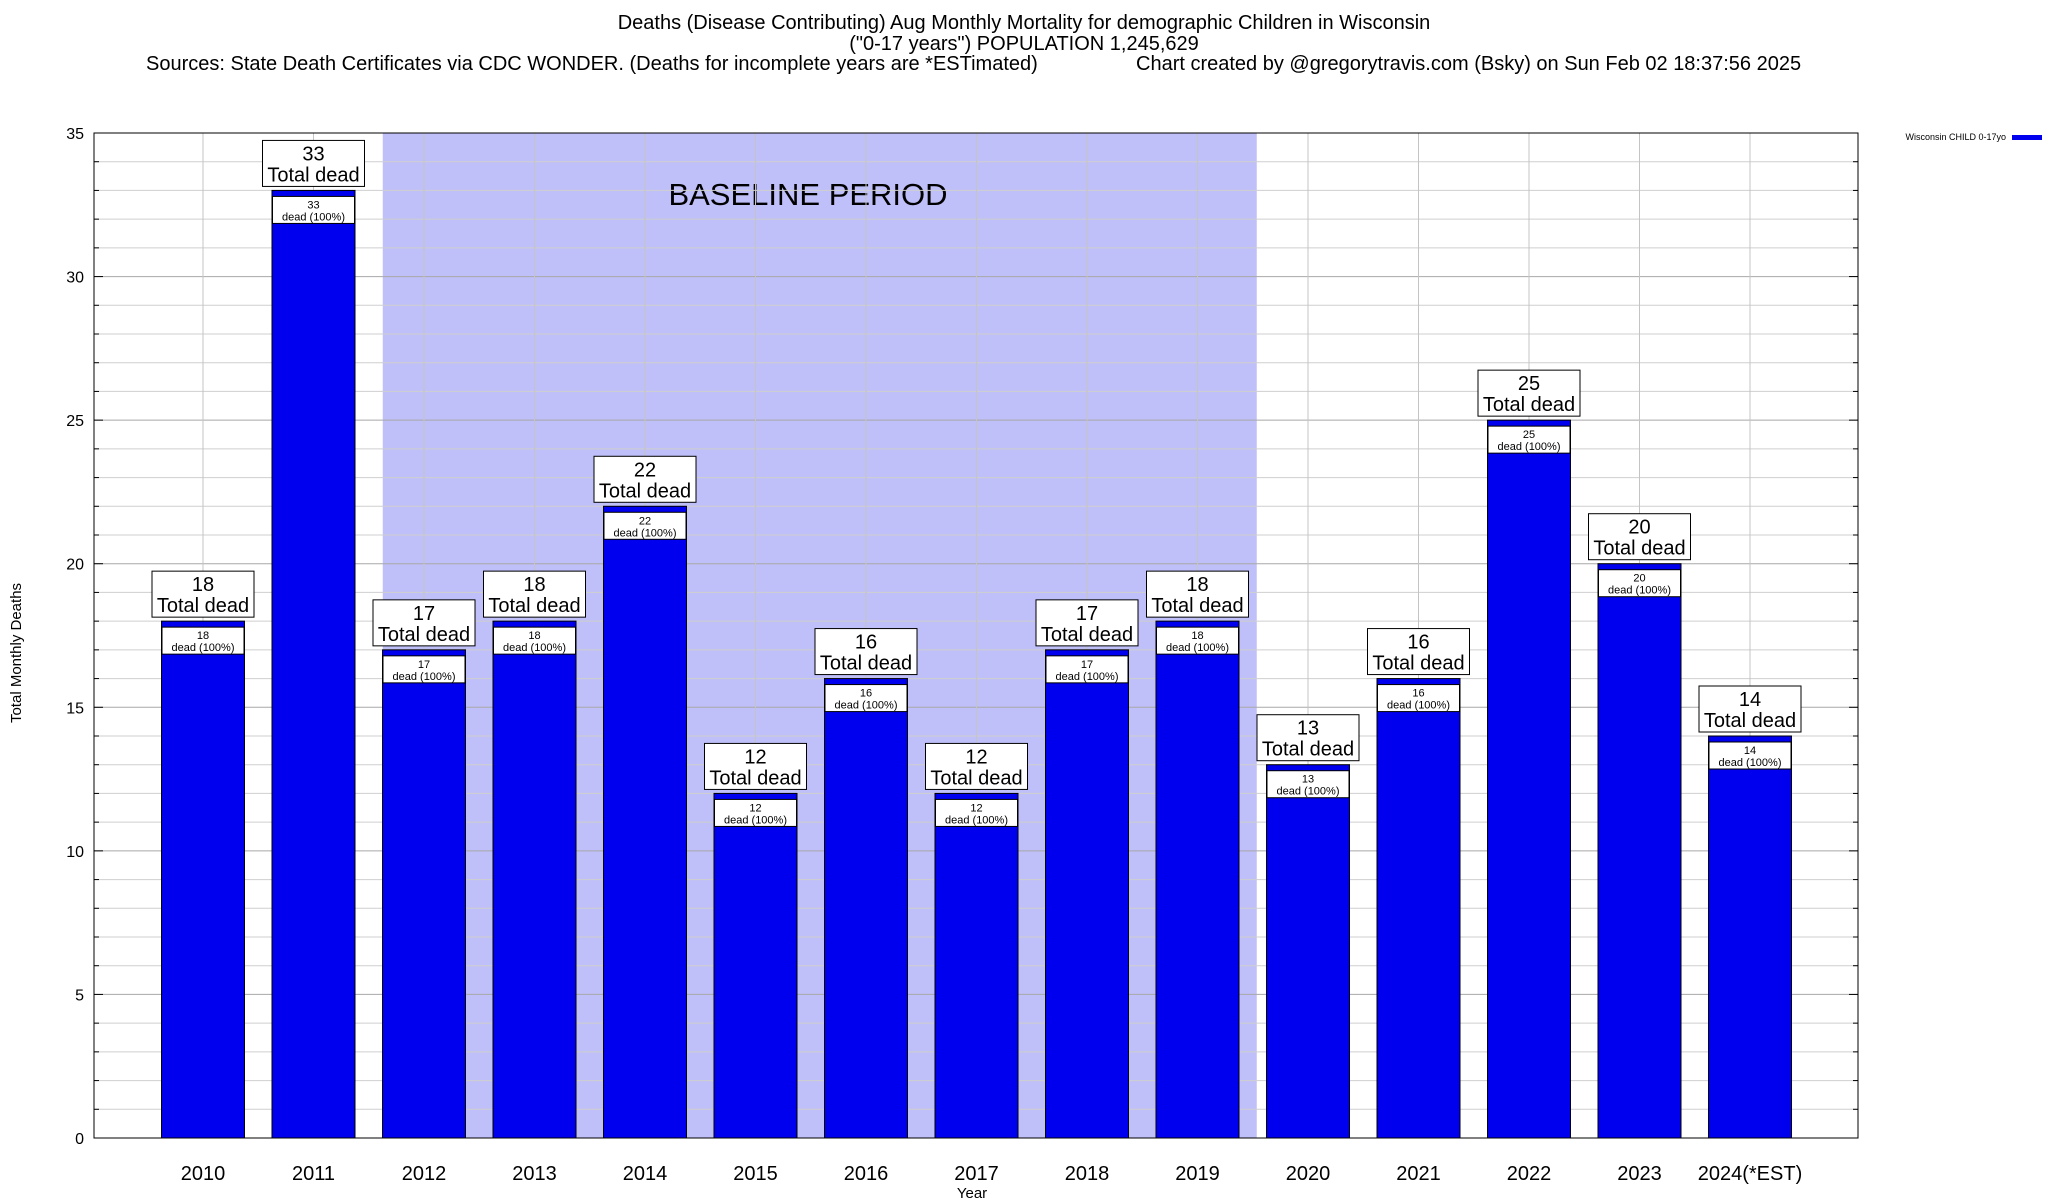  What do you see at coordinates (1529, 435) in the screenshot?
I see `inner-label-value: 25` at bounding box center [1529, 435].